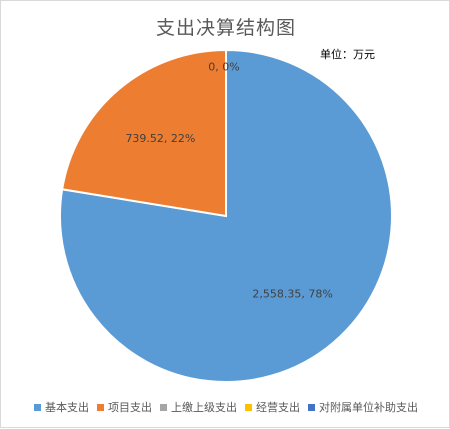  I want to click on legend-label-3: 经营支出, so click(278, 407).